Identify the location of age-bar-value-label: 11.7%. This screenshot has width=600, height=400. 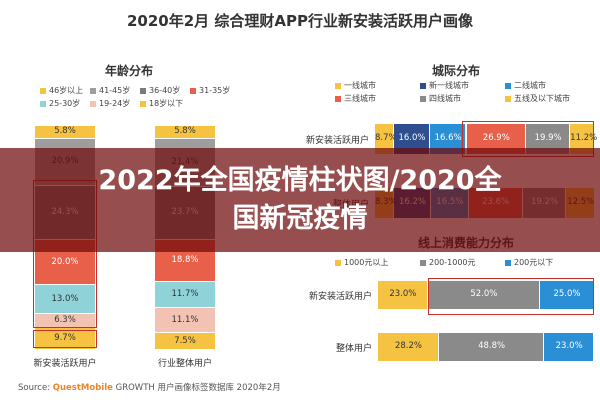
(185, 294).